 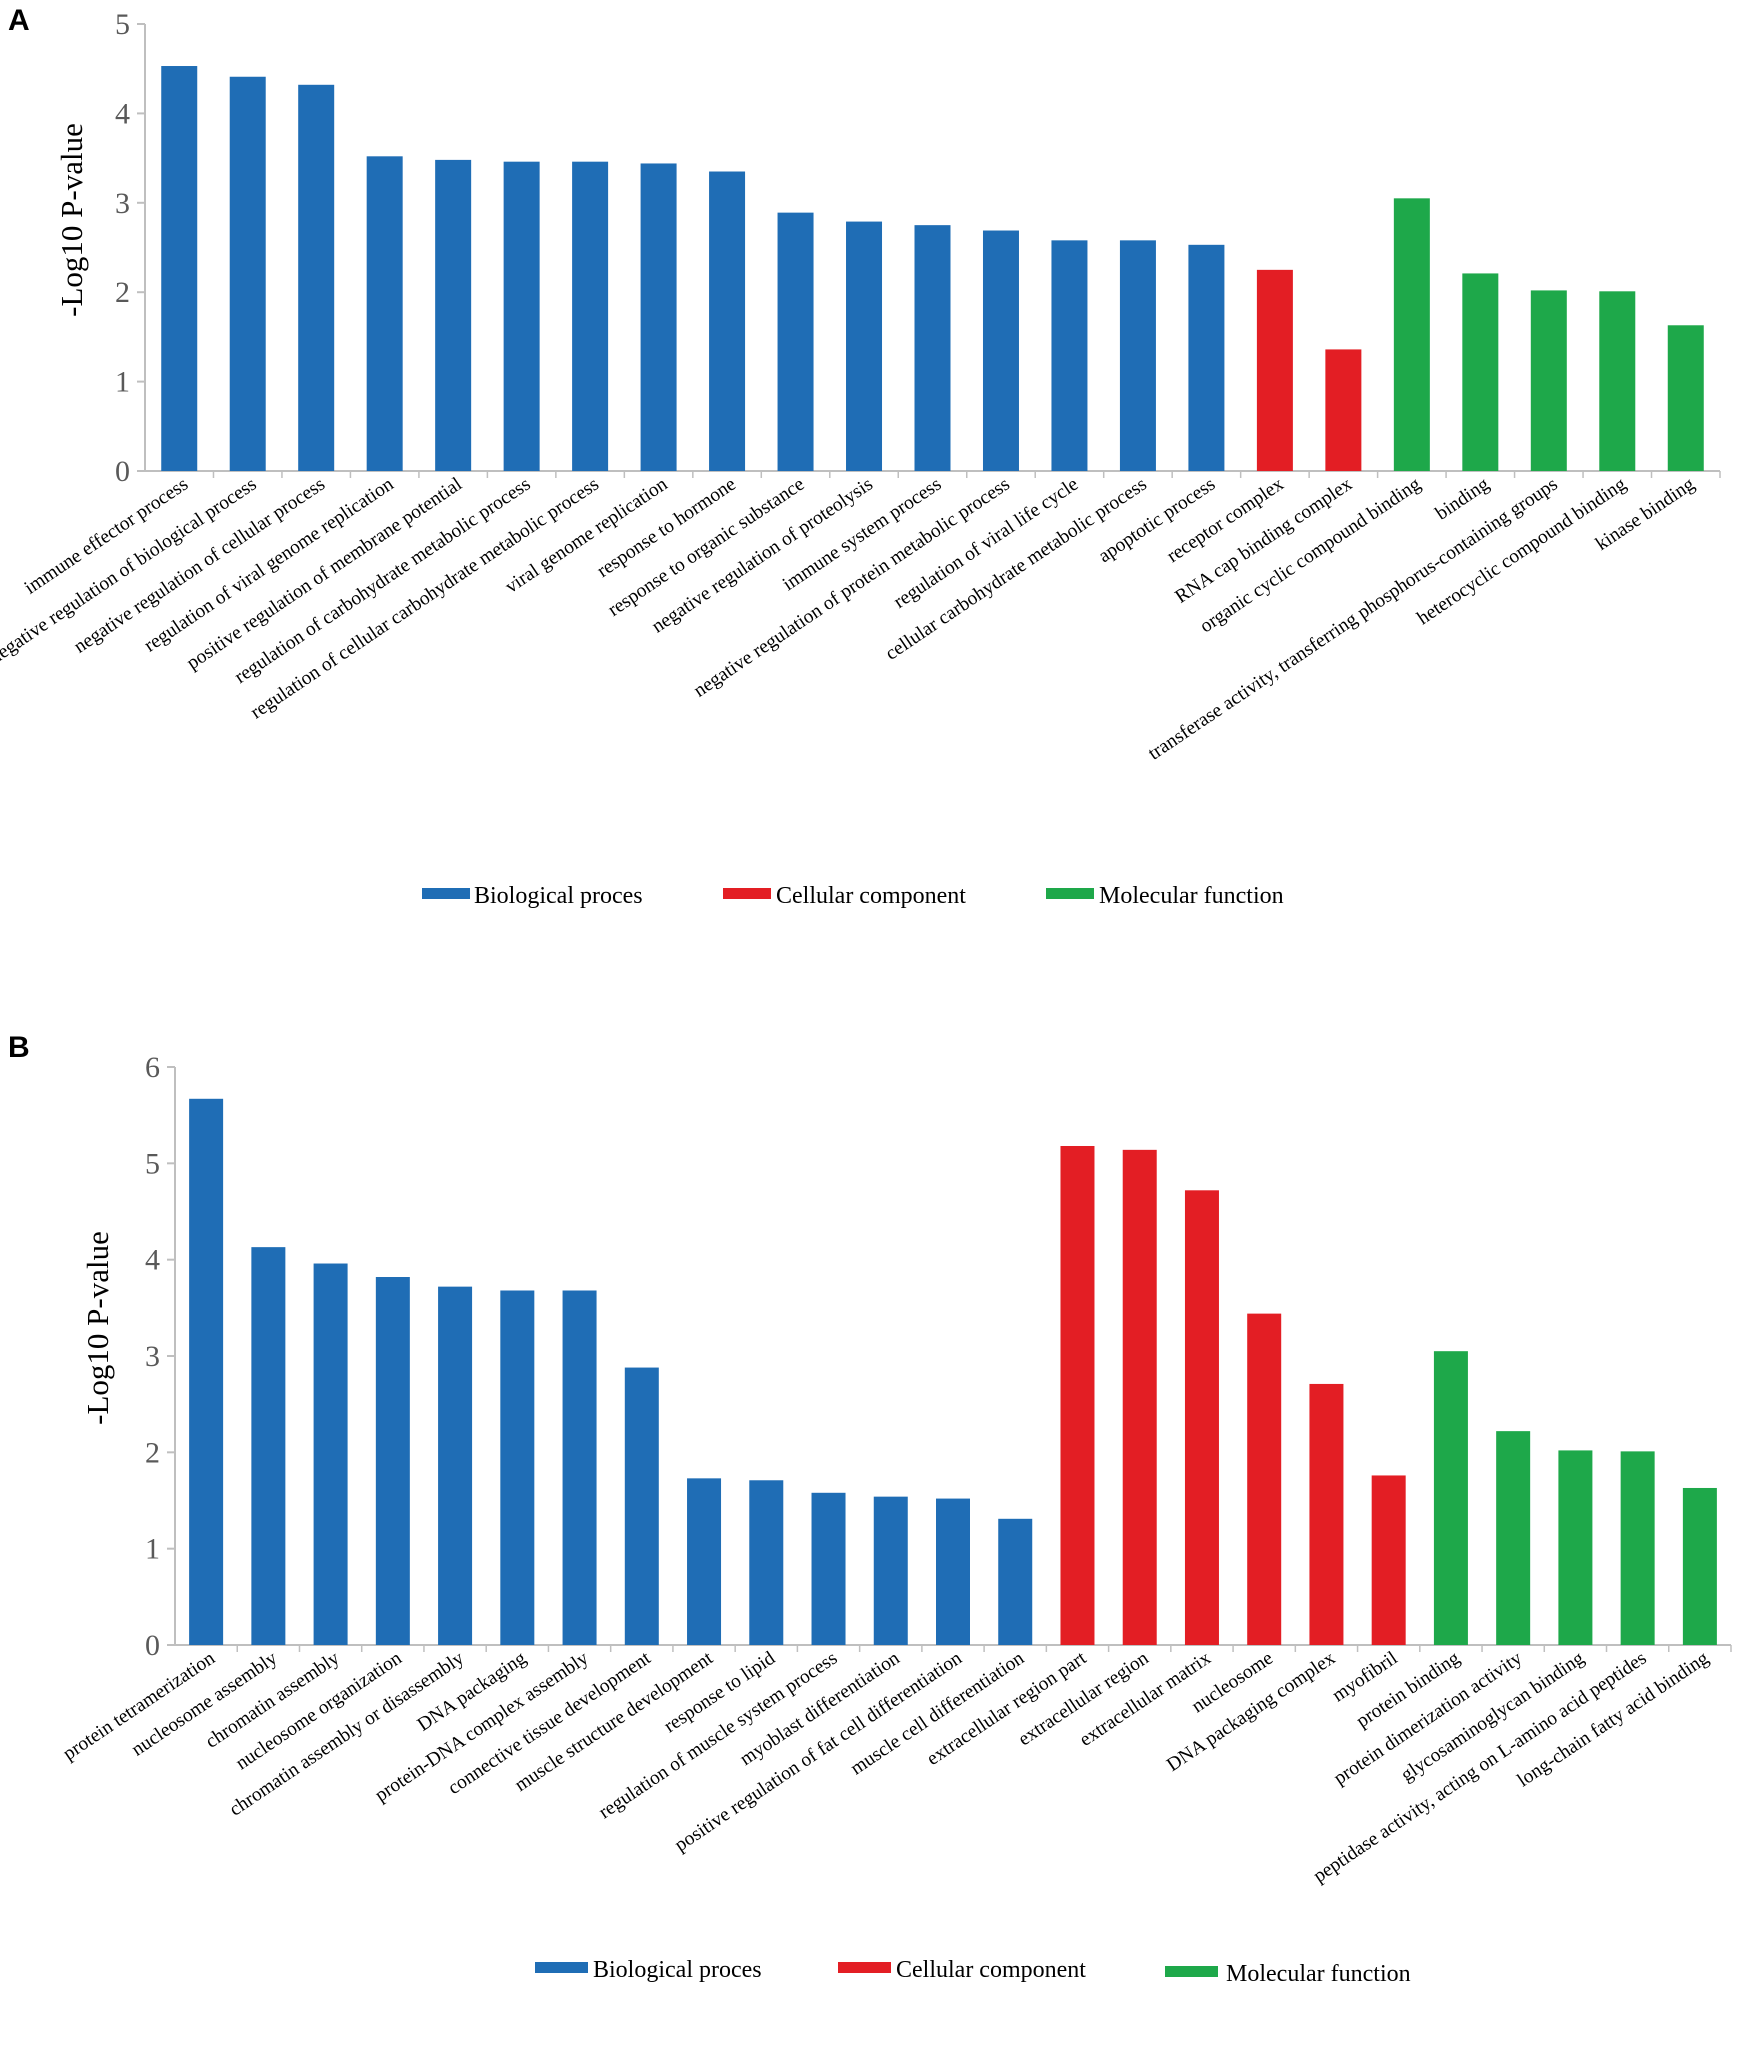 What do you see at coordinates (1157, 520) in the screenshot?
I see `category-label: apoptotic process` at bounding box center [1157, 520].